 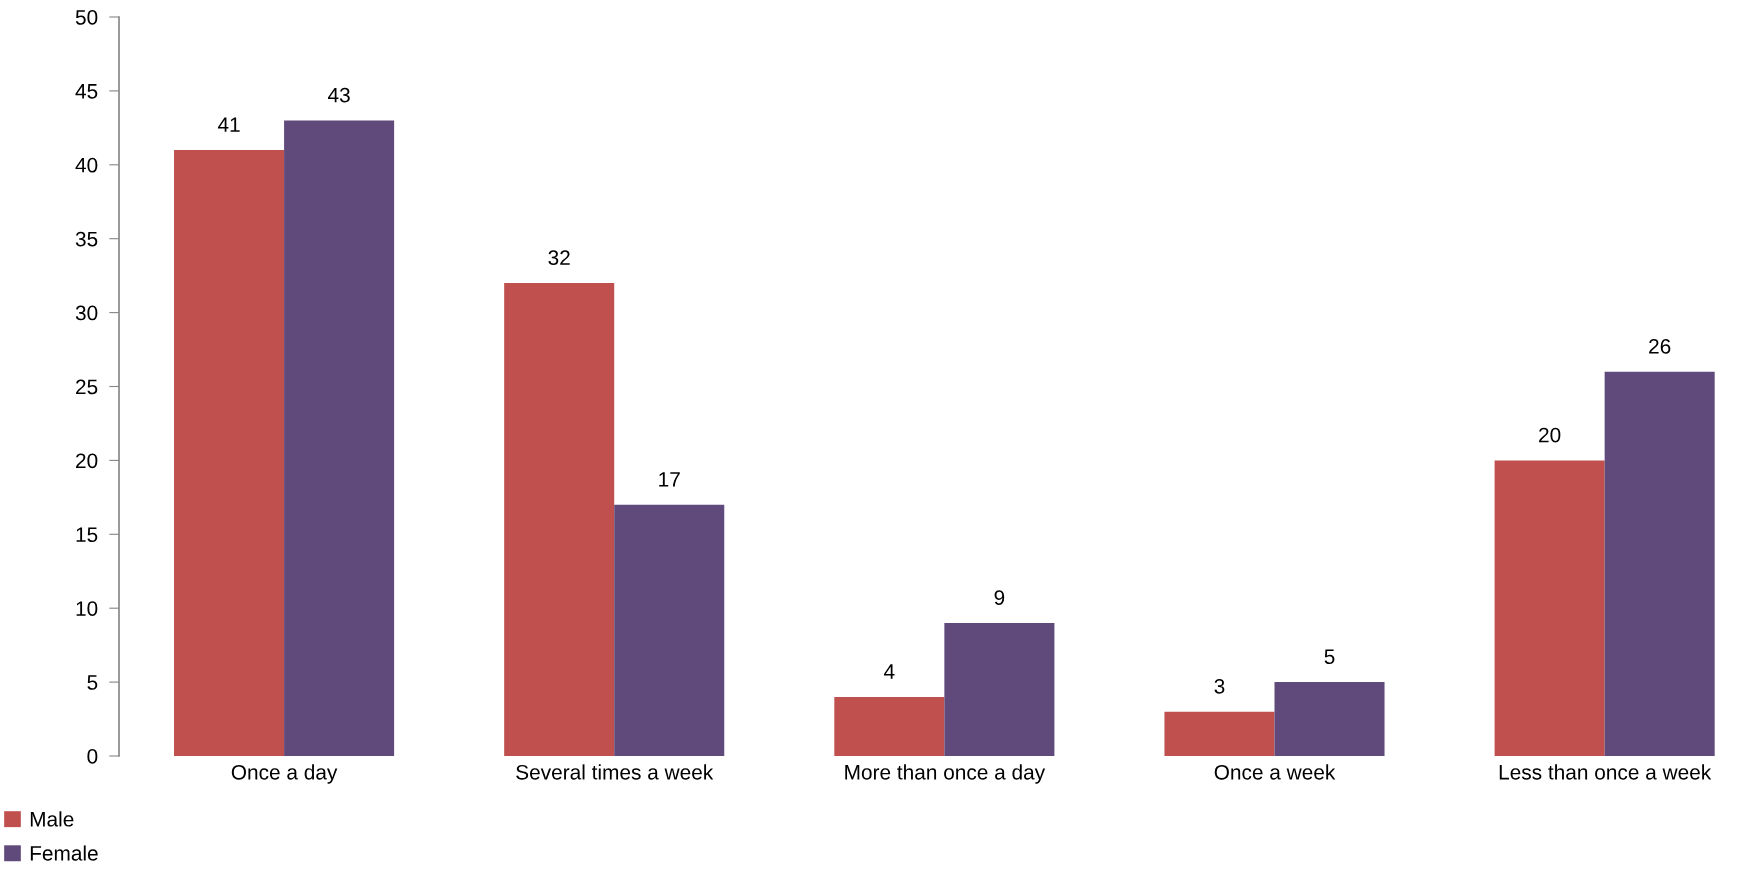 I want to click on data-label: 32, so click(x=559, y=258).